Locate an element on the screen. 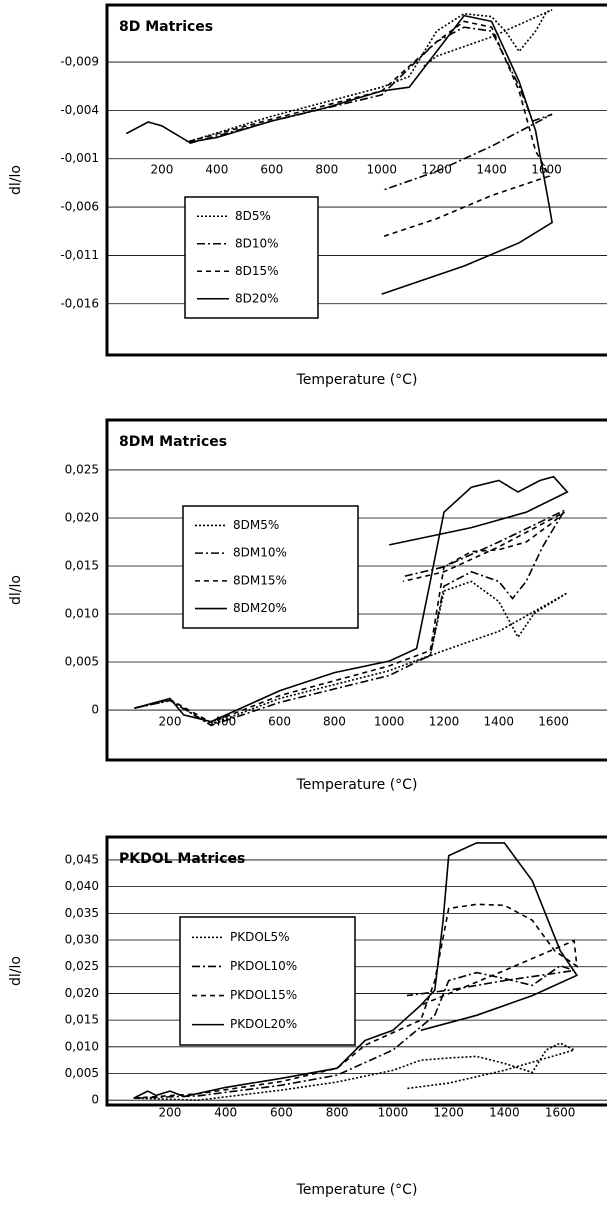 Image resolution: width=607 pixels, height=1209 pixels. legend: 8DM5% 8DM10% 8DM15% 8DM20% is located at coordinates (270, 567).